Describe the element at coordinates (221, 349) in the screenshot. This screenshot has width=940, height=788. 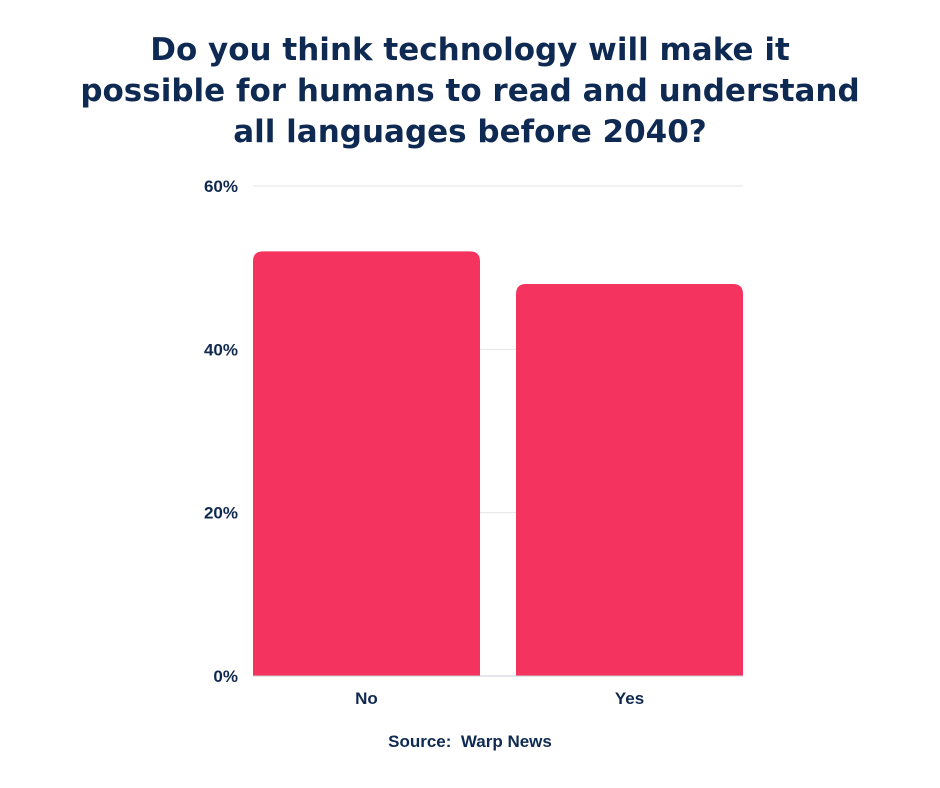
I see `y-tick-label: 40%` at that location.